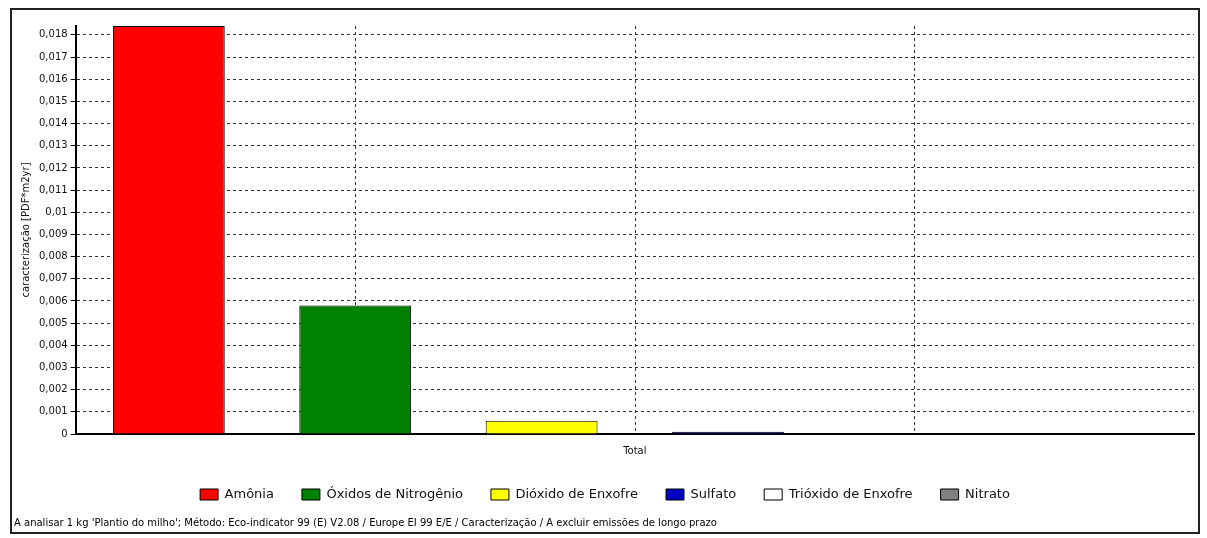  Describe the element at coordinates (713, 493) in the screenshot. I see `legend-label: Sulfato` at that location.